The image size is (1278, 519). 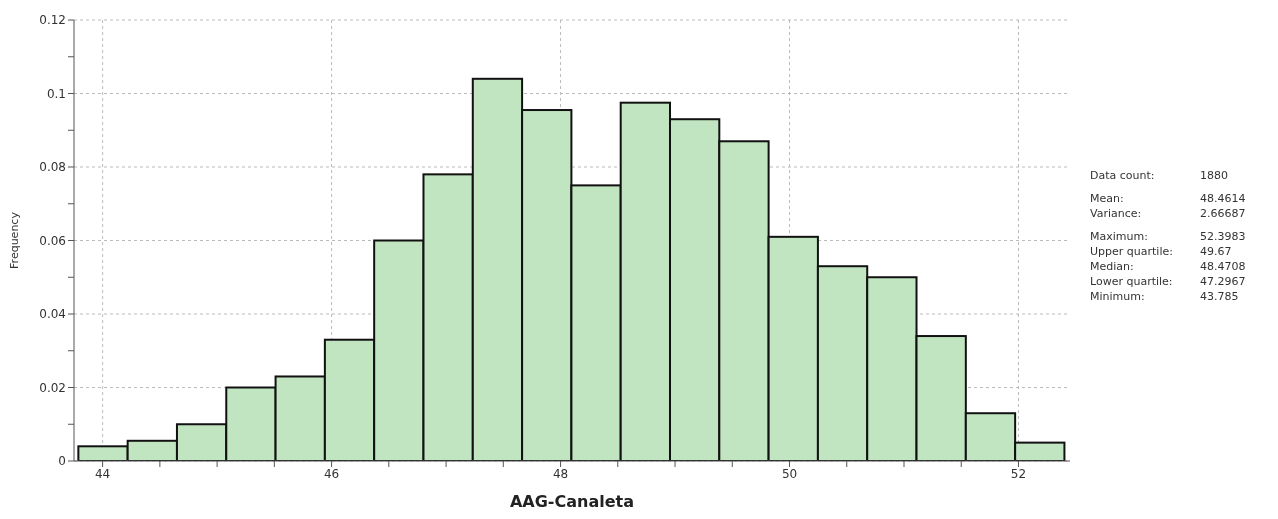 I want to click on x-axis-title: AAG-Canaleta, so click(x=572, y=501).